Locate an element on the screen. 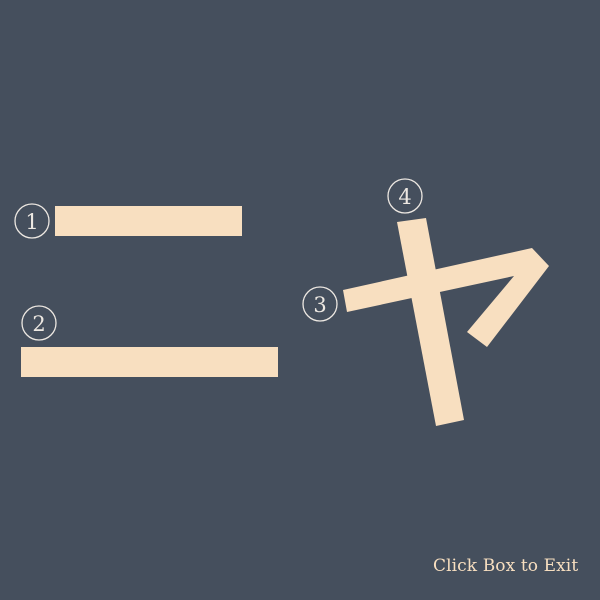  stroke-3-marker-number: 3 is located at coordinates (319, 305).